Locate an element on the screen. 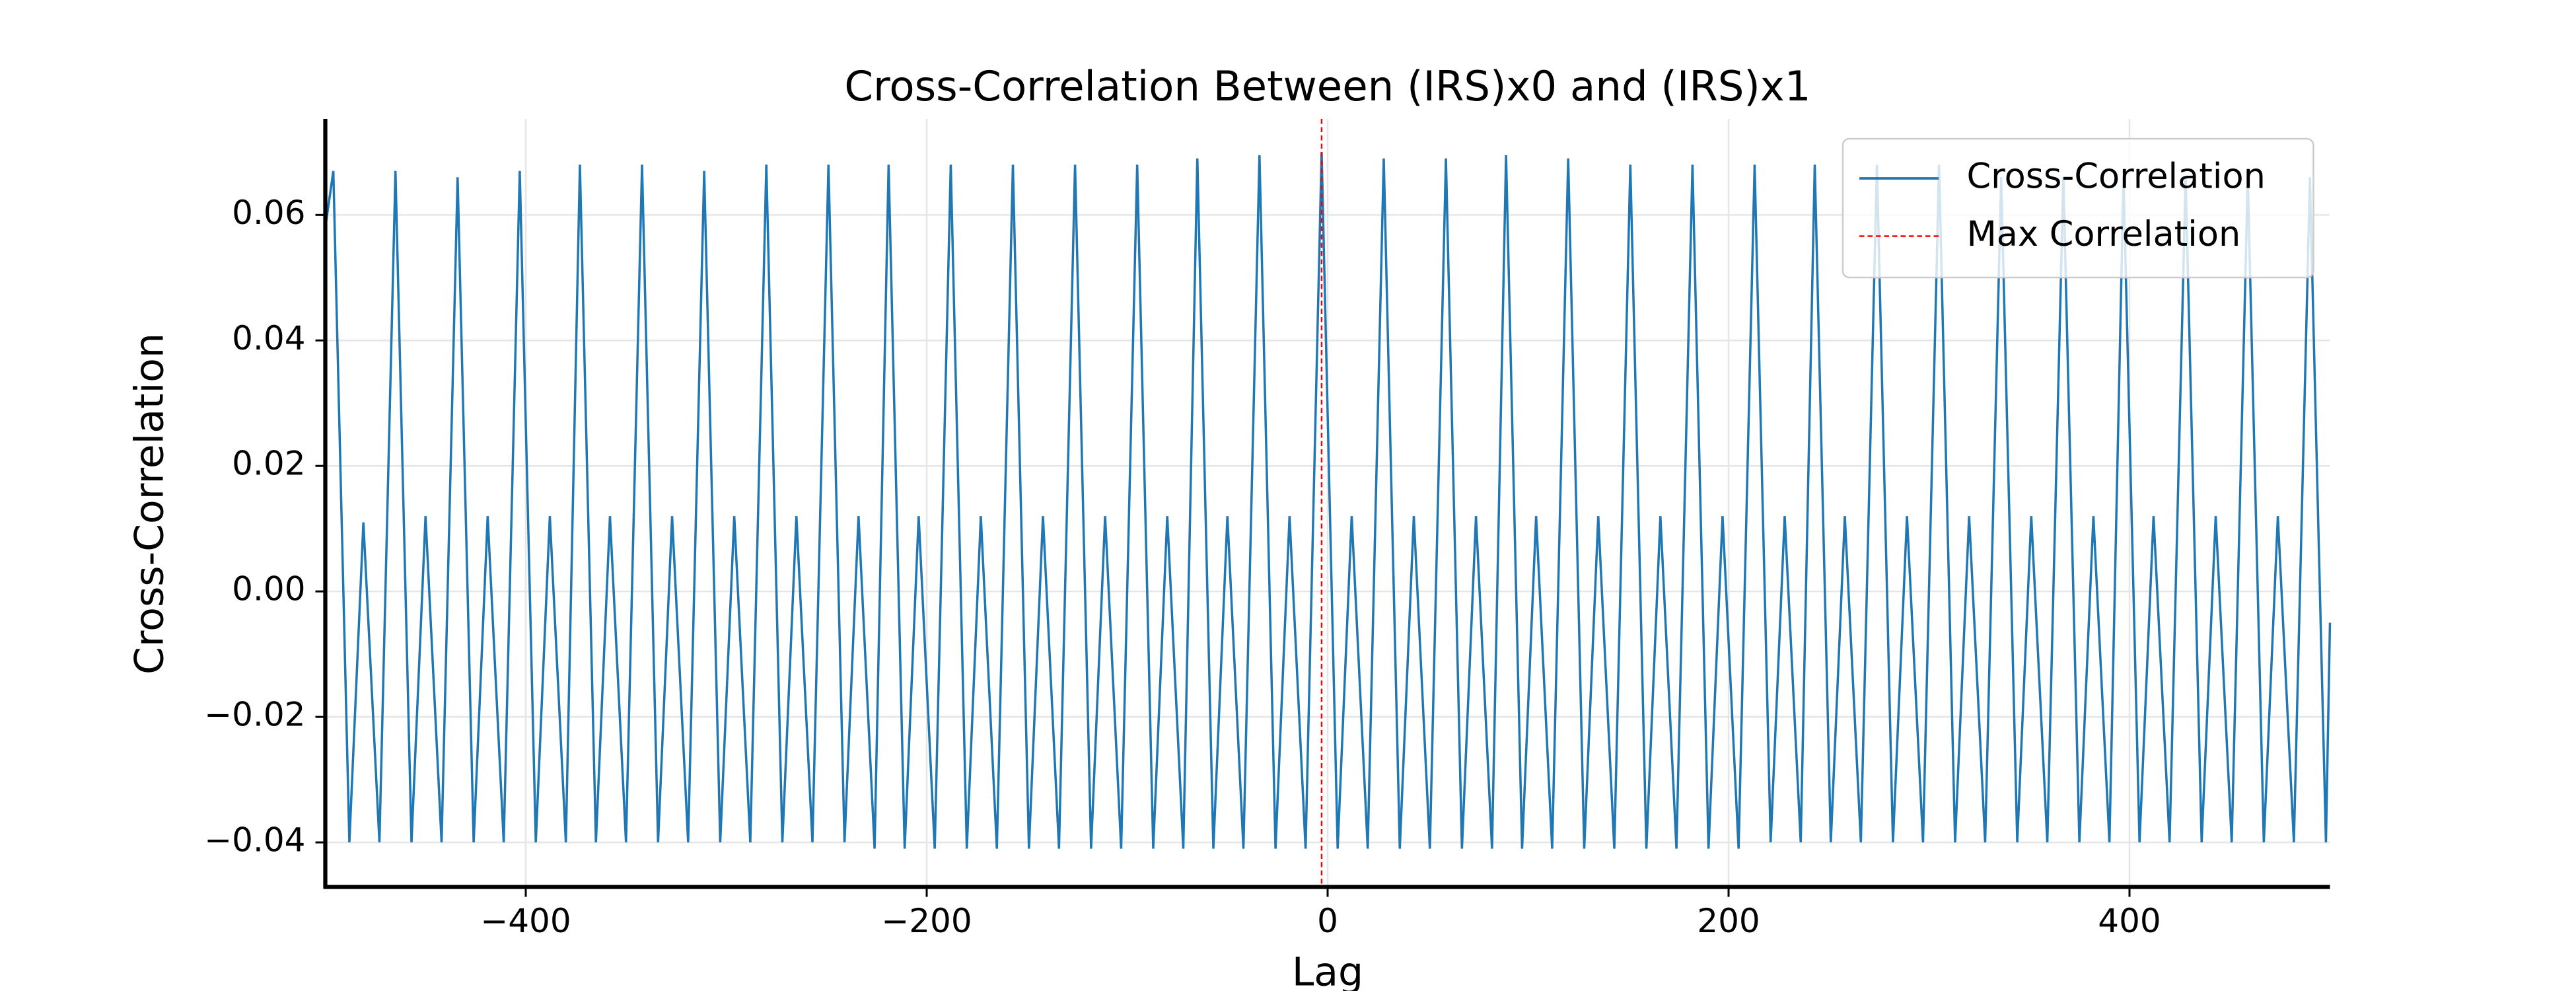  legend-box is located at coordinates (2078, 208).